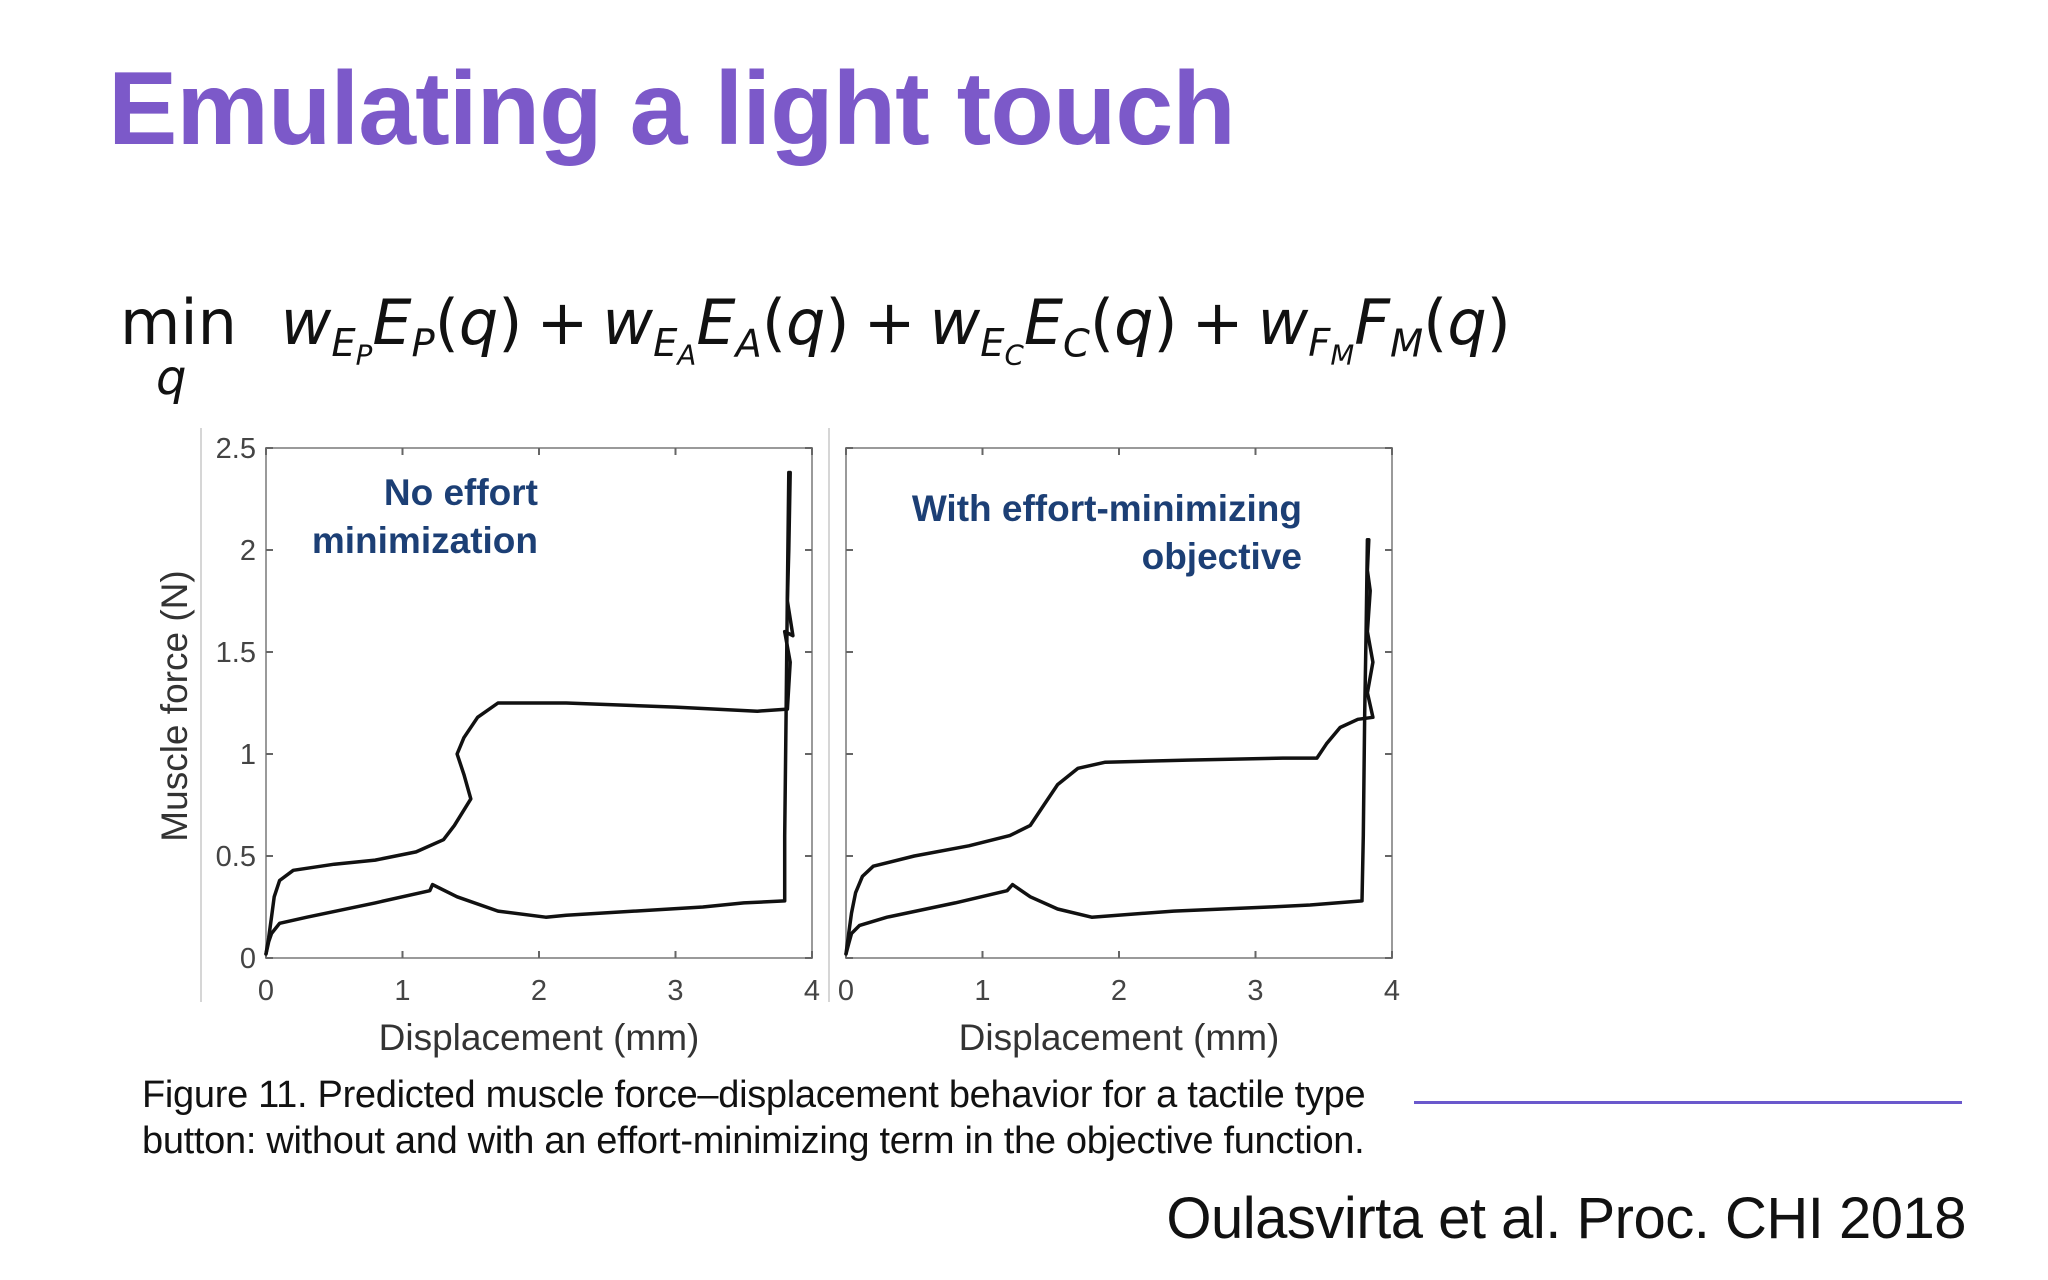 This screenshot has width=2048, height=1280. I want to click on equation-term: wFMFM(q), so click(1384, 329).